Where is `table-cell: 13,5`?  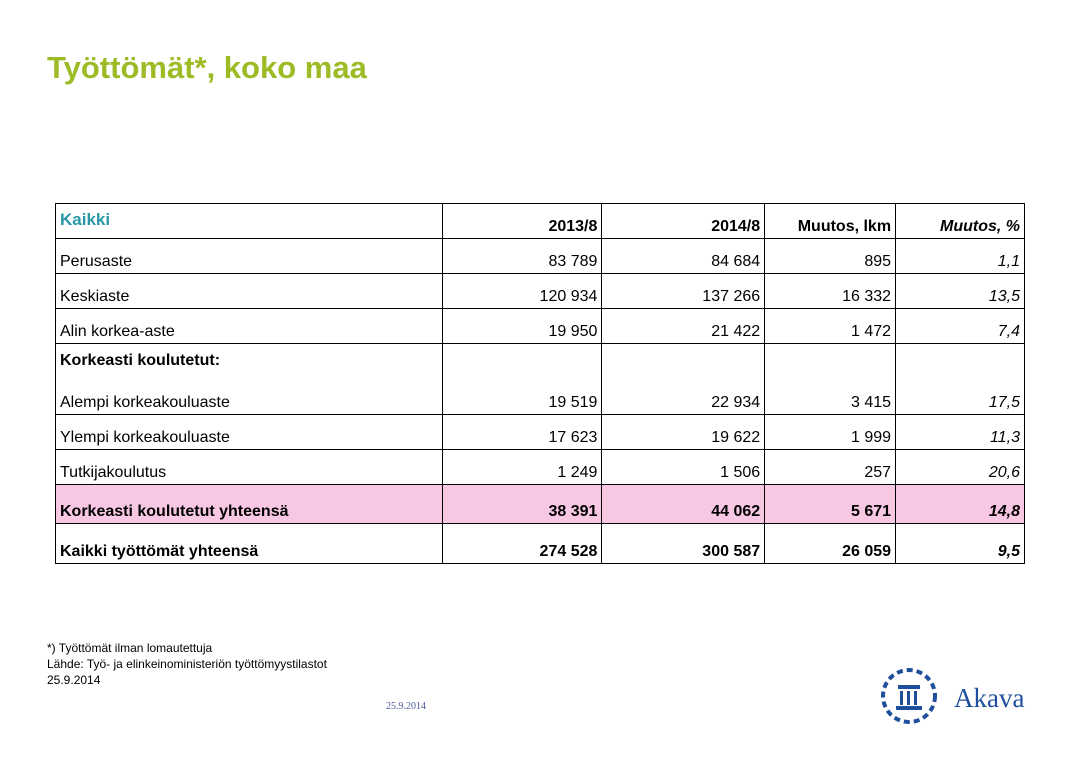 table-cell: 13,5 is located at coordinates (960, 291).